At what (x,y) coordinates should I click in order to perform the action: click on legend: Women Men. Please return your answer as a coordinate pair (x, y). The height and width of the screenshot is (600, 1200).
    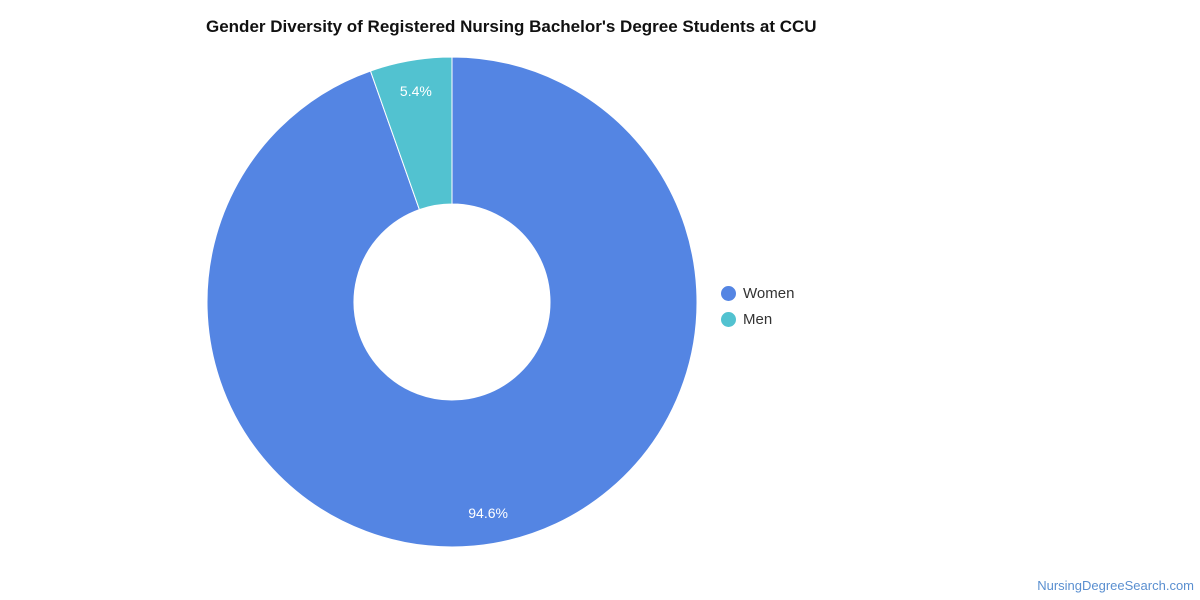
    Looking at the image, I should click on (757, 306).